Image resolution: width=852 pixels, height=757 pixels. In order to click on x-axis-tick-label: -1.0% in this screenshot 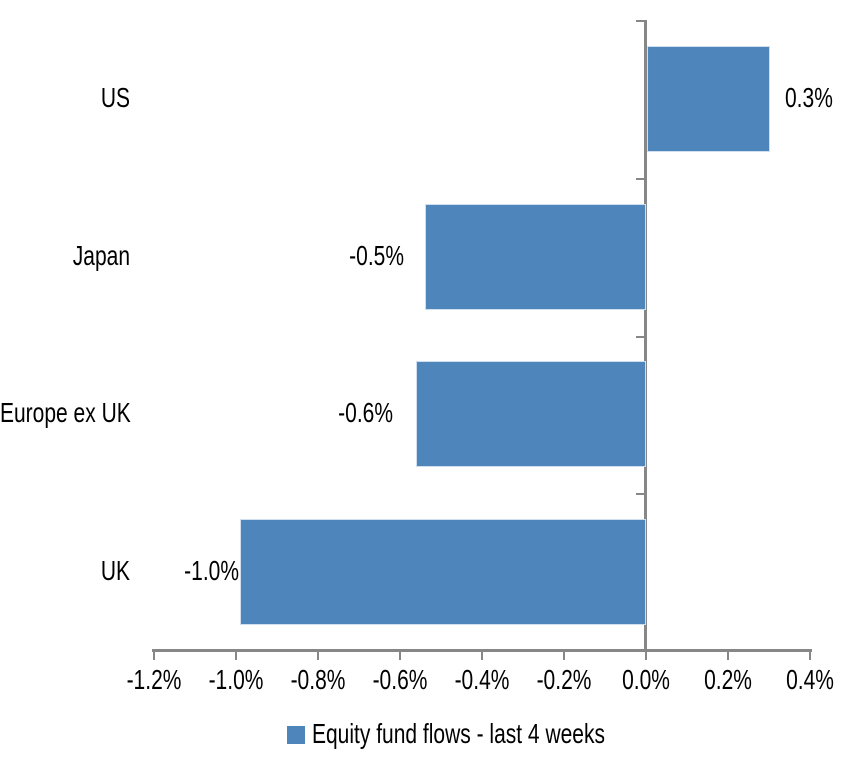, I will do `click(236, 680)`.